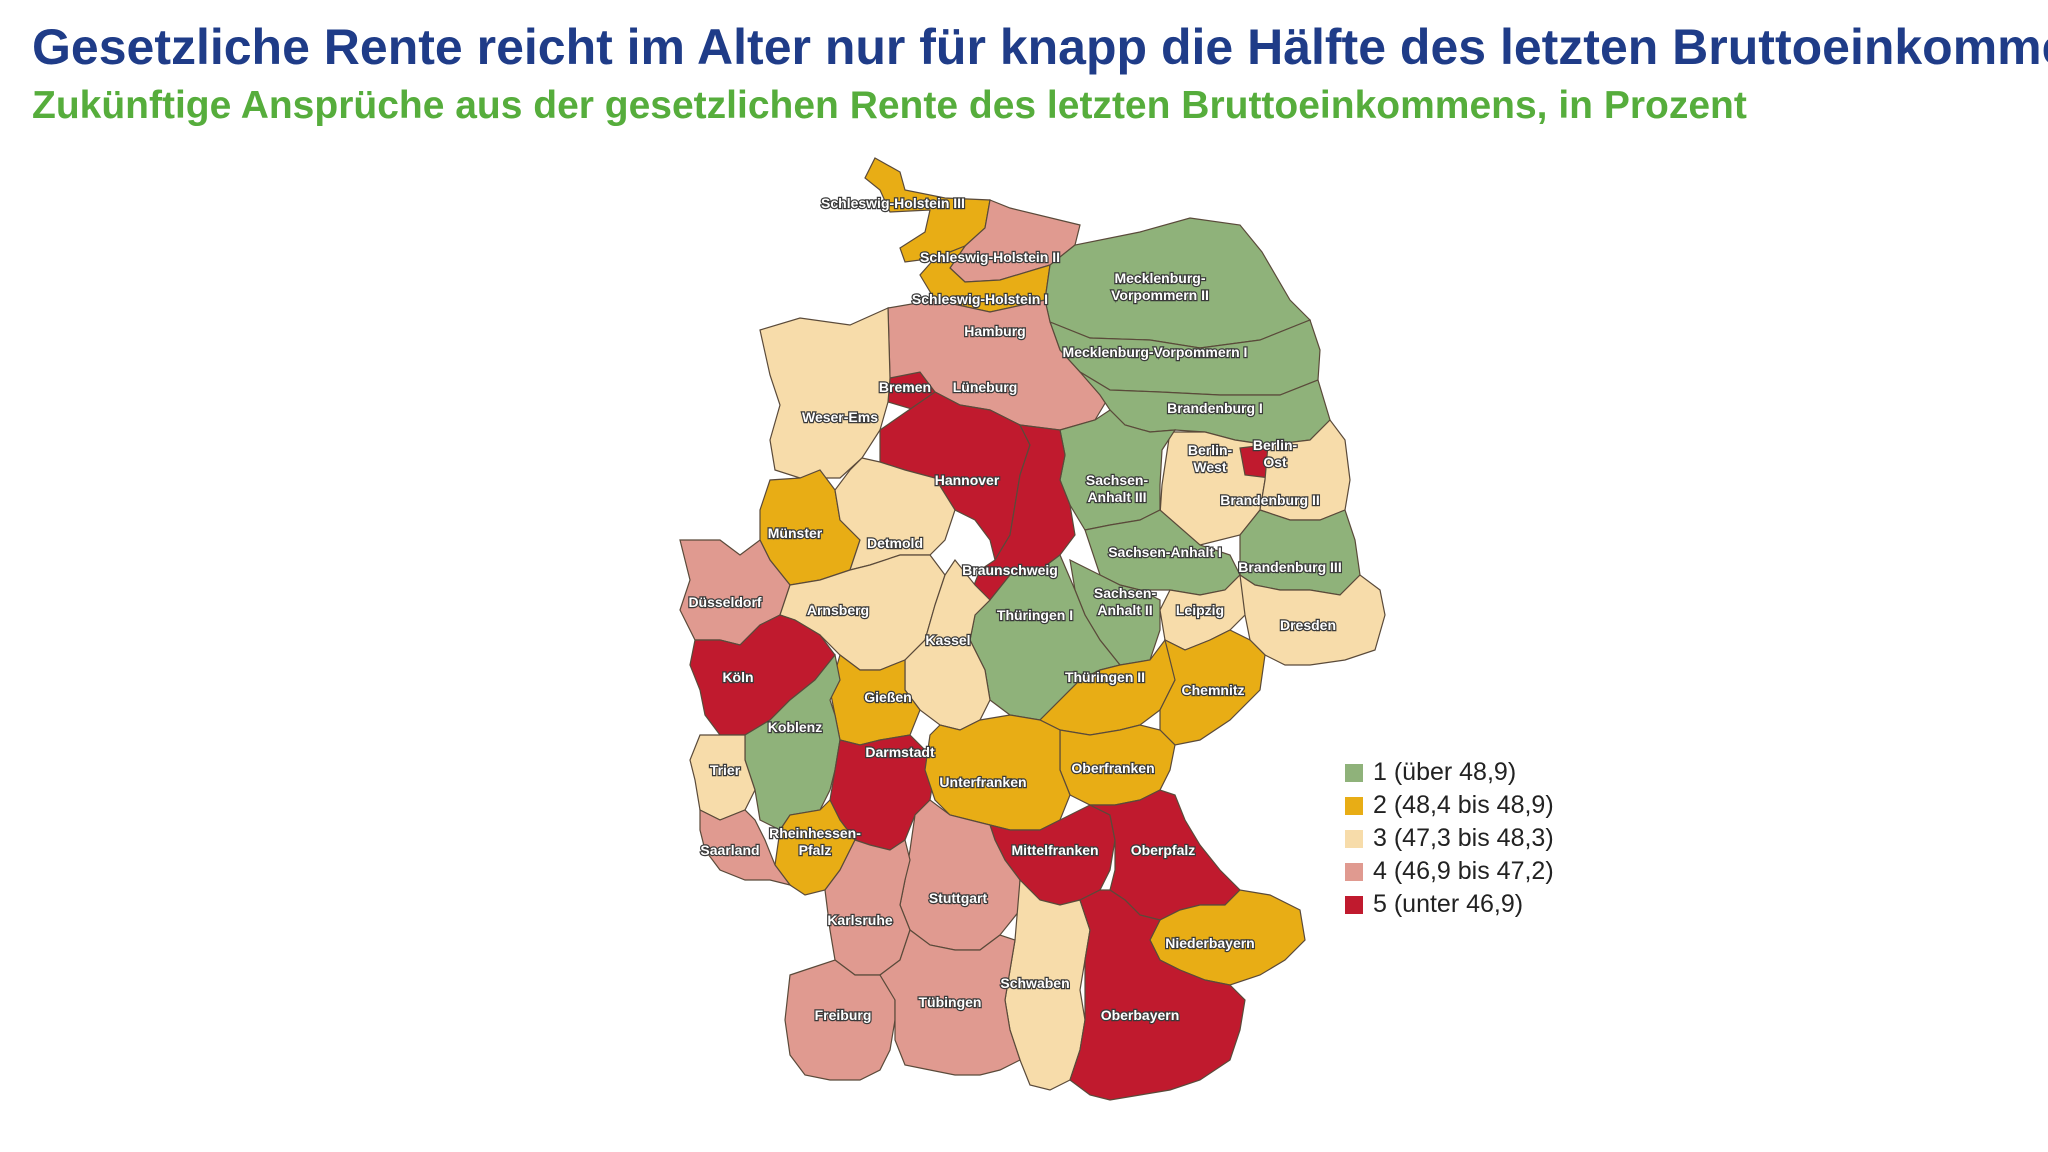  What do you see at coordinates (1112, 768) in the screenshot?
I see `region-label: Oberfranken` at bounding box center [1112, 768].